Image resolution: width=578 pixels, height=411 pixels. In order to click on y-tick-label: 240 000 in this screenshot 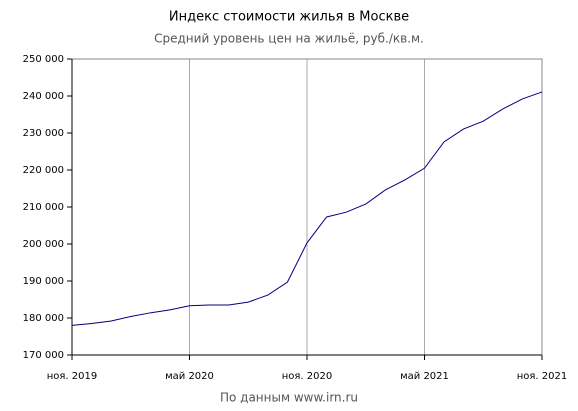, I will do `click(43, 96)`.